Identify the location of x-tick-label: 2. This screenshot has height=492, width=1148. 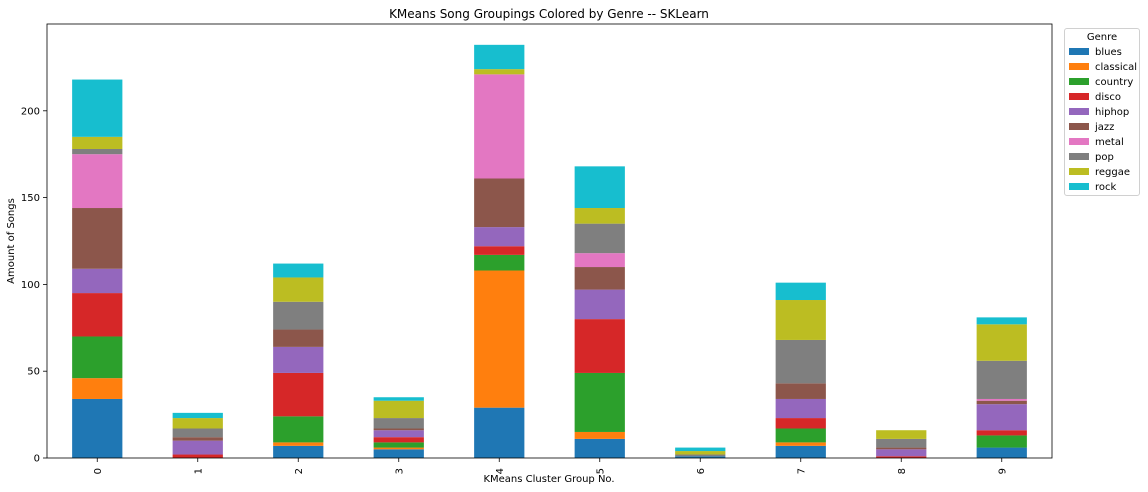
(299, 471).